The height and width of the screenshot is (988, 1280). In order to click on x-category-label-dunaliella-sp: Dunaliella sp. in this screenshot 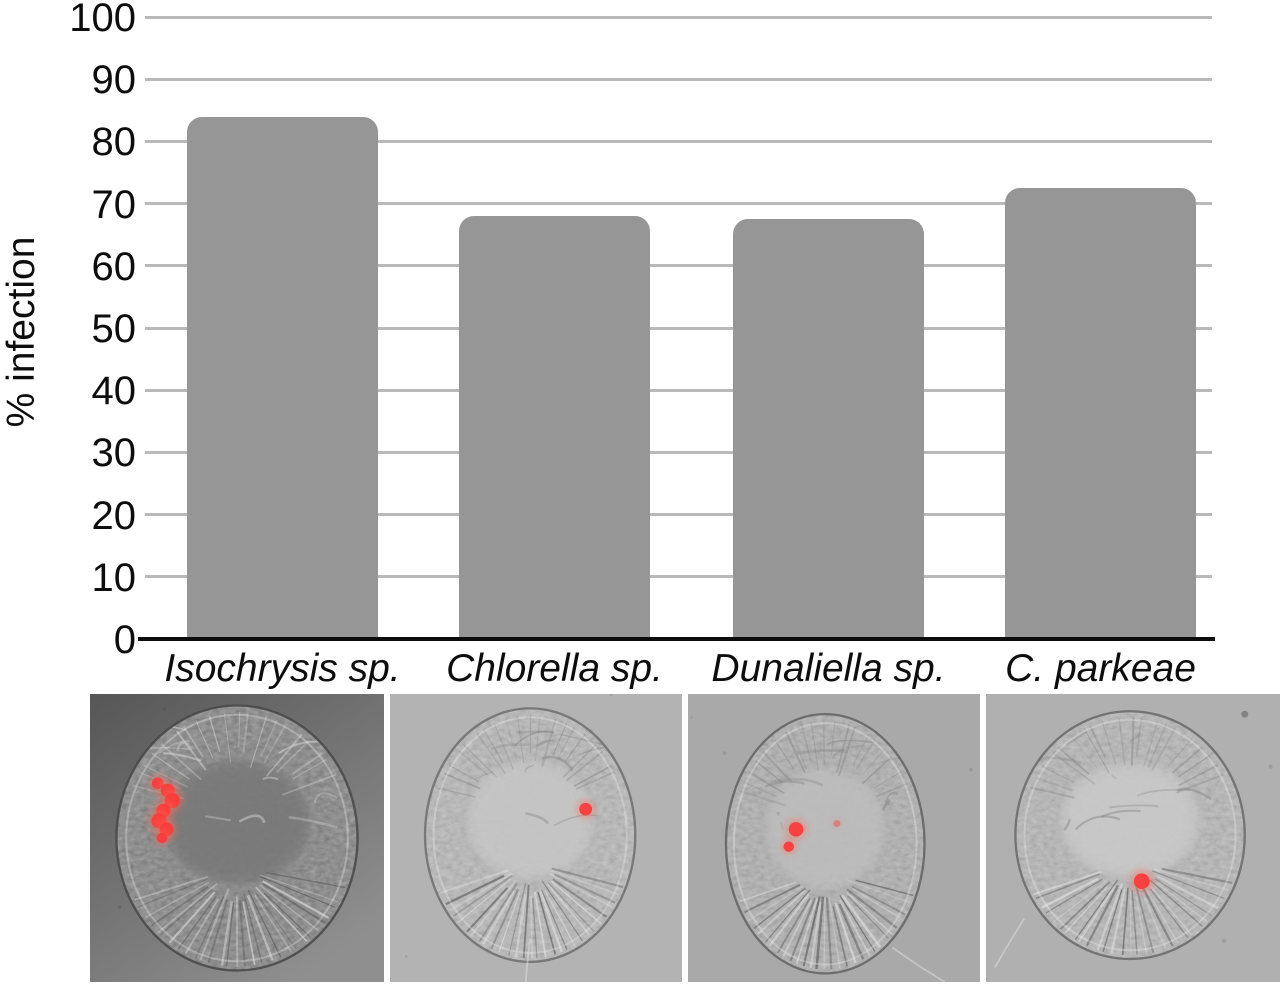, I will do `click(828, 668)`.